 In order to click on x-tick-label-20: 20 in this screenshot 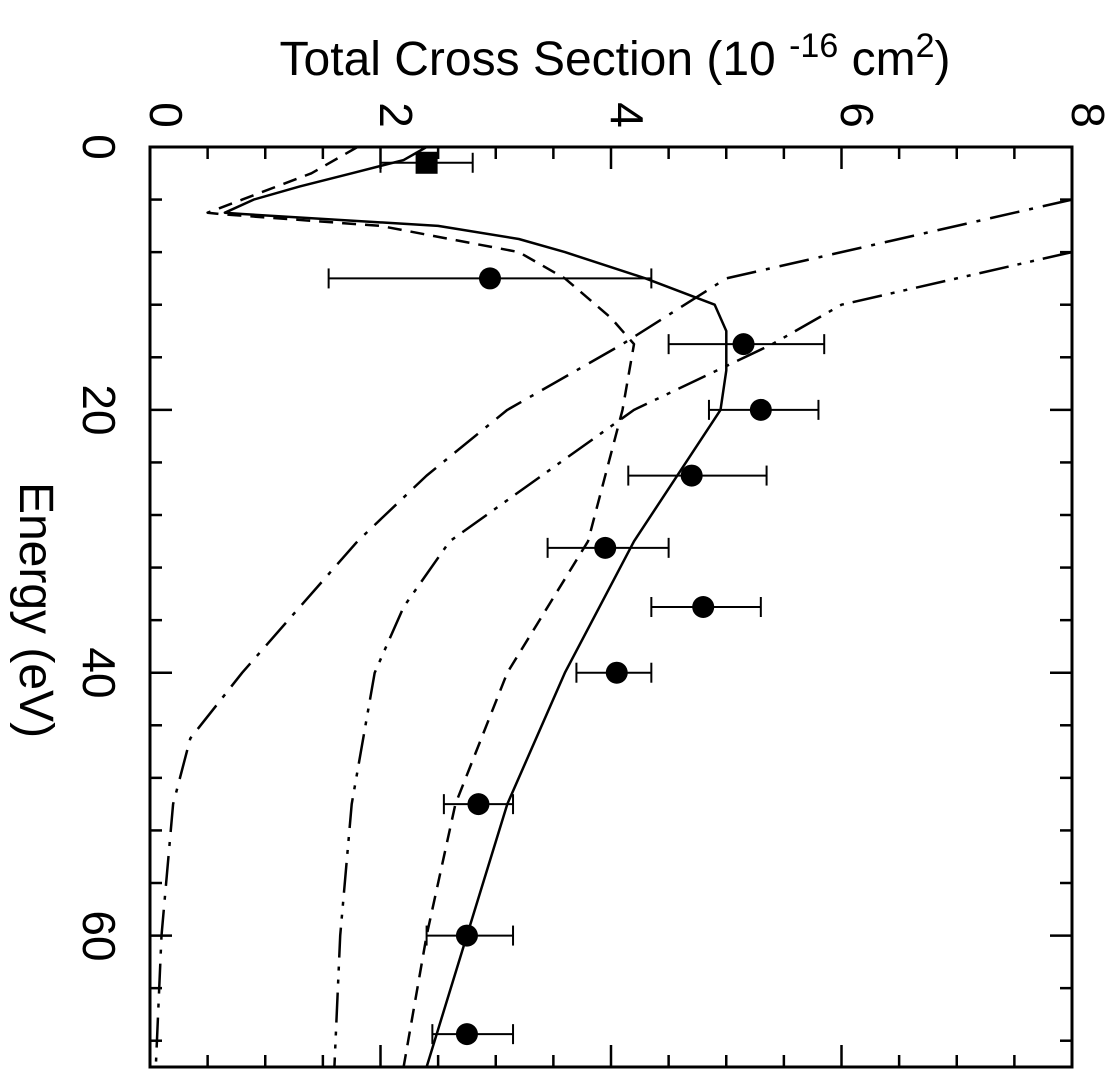, I will do `click(99, 409)`.